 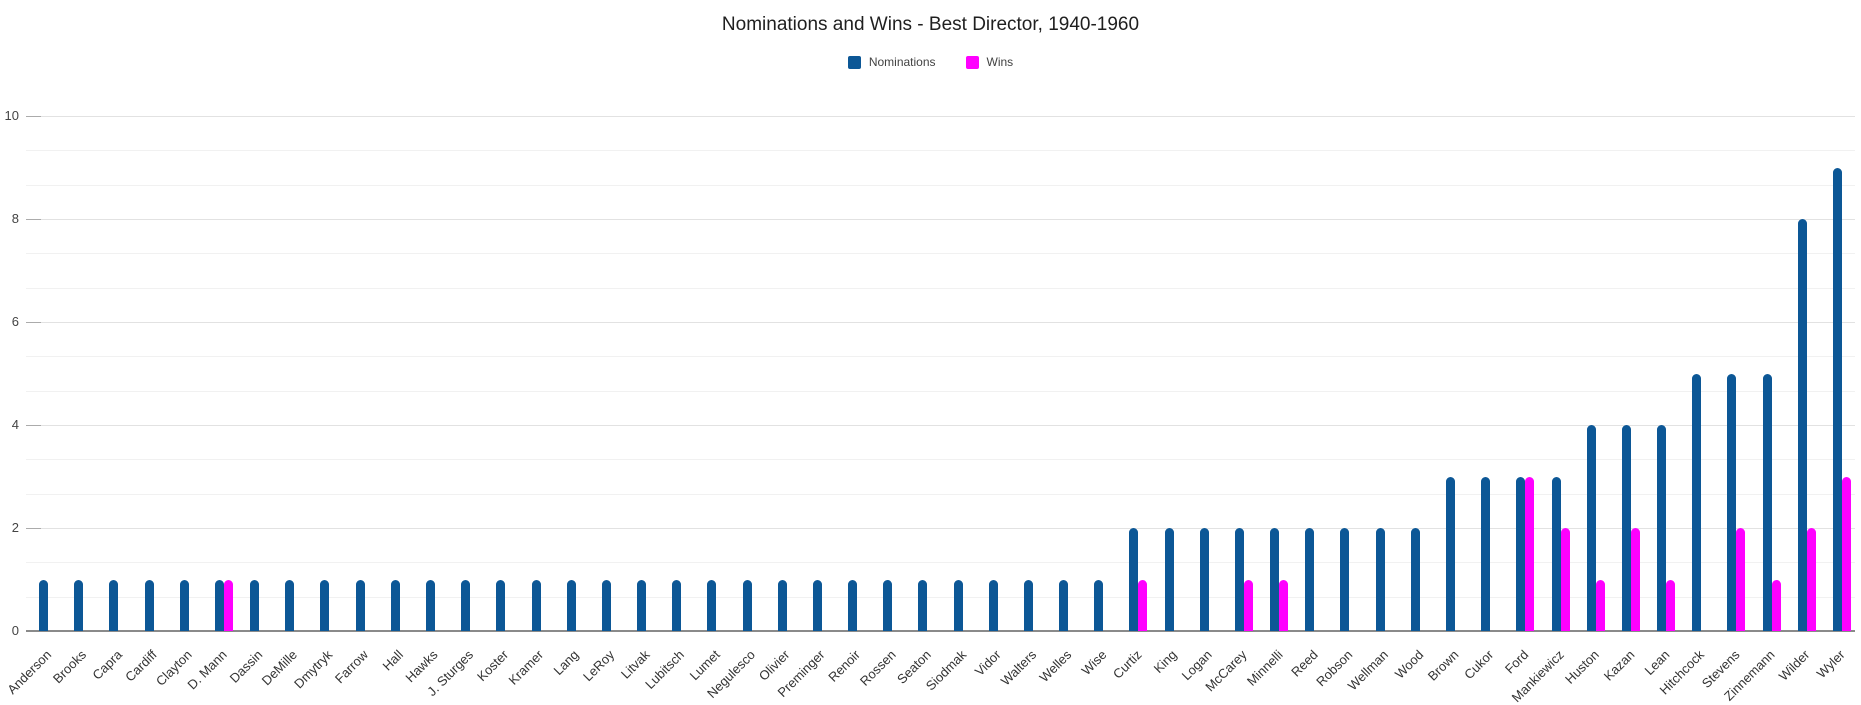 I want to click on x-axis-label: Hall, so click(x=392, y=660).